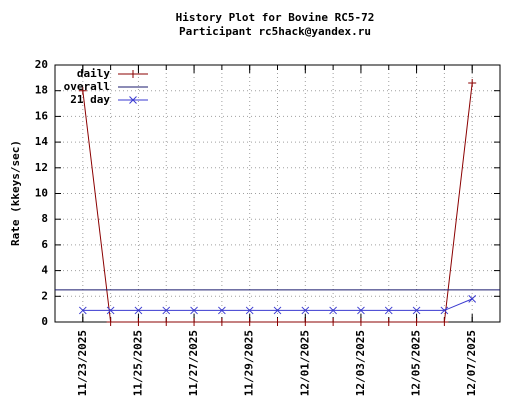 The image size is (520, 400). Describe the element at coordinates (44, 321) in the screenshot. I see `y-tick-label: 0` at that location.